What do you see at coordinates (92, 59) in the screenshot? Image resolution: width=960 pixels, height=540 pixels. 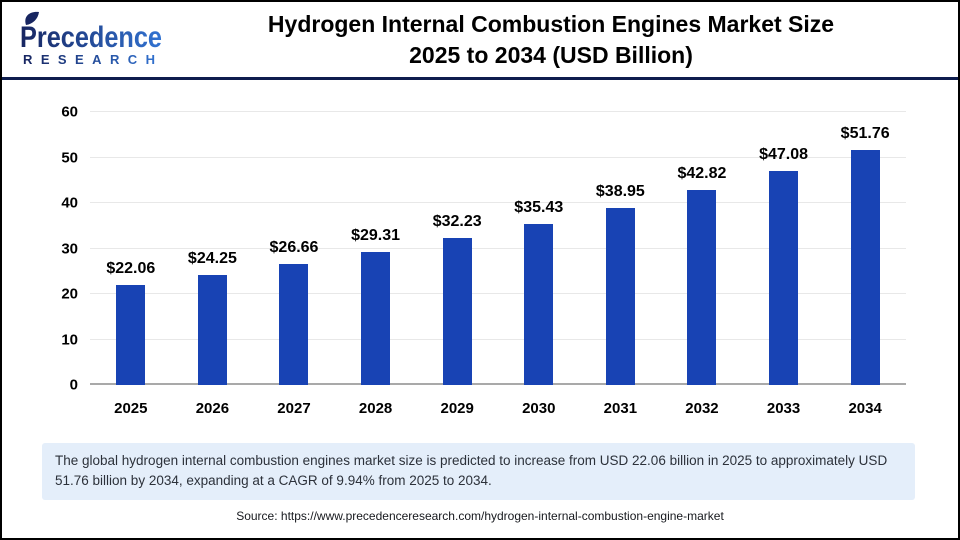 I see `logo-subtitle: RESEARCH` at bounding box center [92, 59].